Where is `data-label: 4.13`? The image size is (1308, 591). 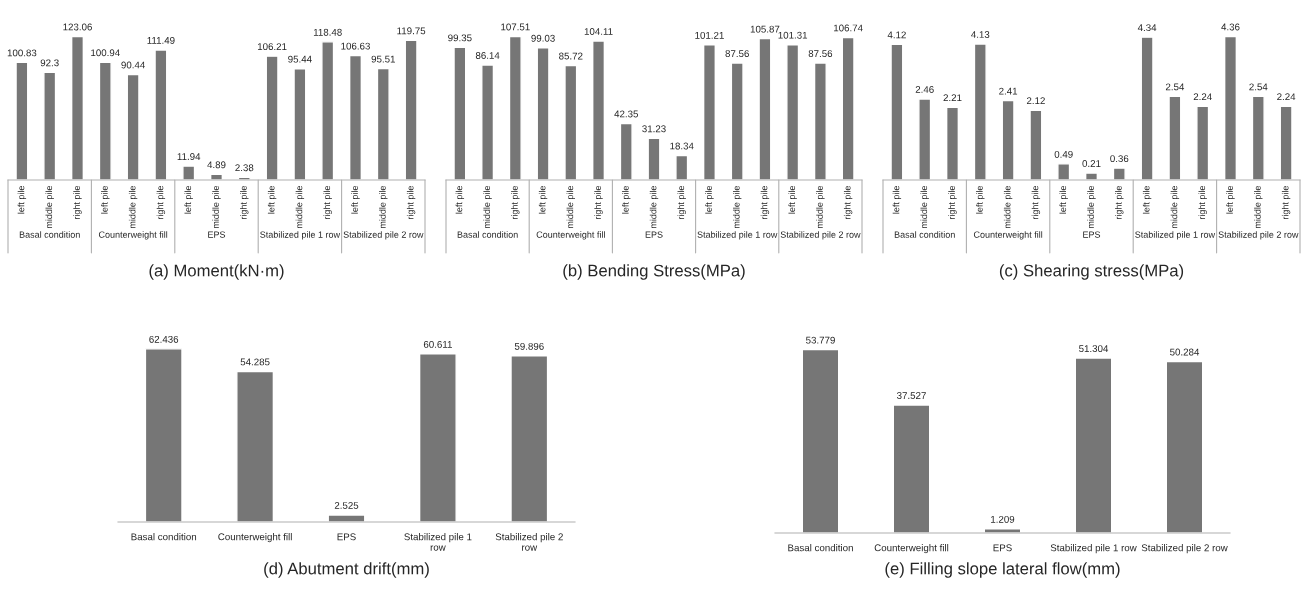 data-label: 4.13 is located at coordinates (980, 34).